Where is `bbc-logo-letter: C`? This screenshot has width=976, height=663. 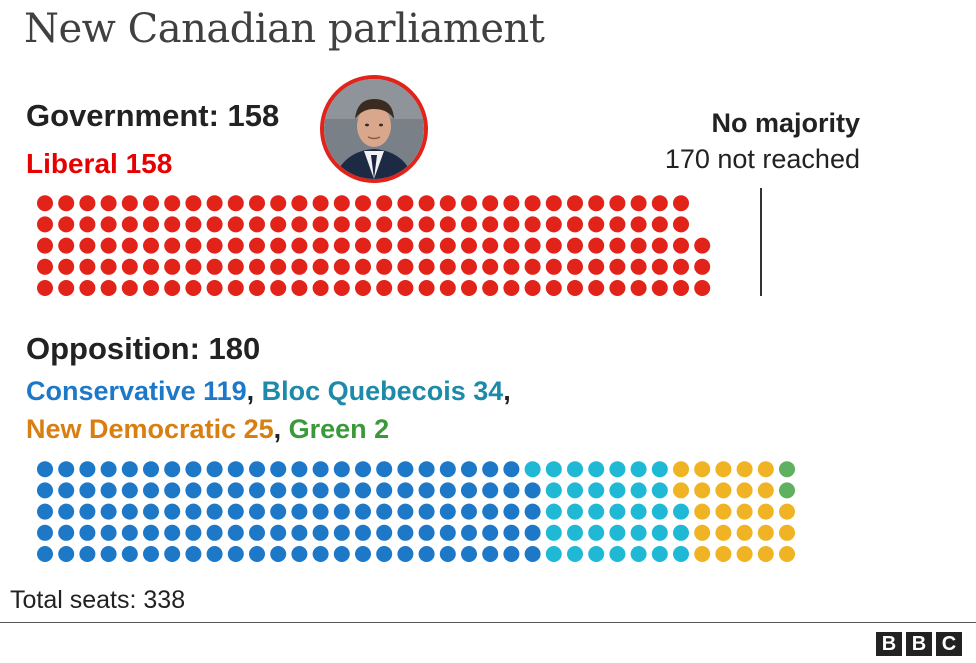
bbc-logo-letter: C is located at coordinates (949, 644).